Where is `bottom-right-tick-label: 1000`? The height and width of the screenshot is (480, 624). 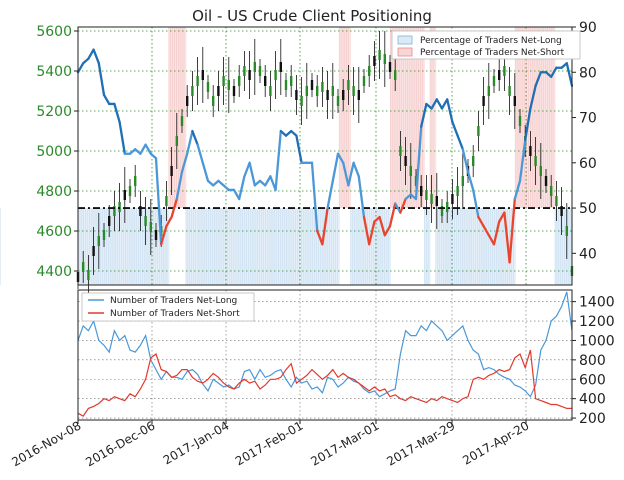
bottom-right-tick-label: 1000 is located at coordinates (597, 341).